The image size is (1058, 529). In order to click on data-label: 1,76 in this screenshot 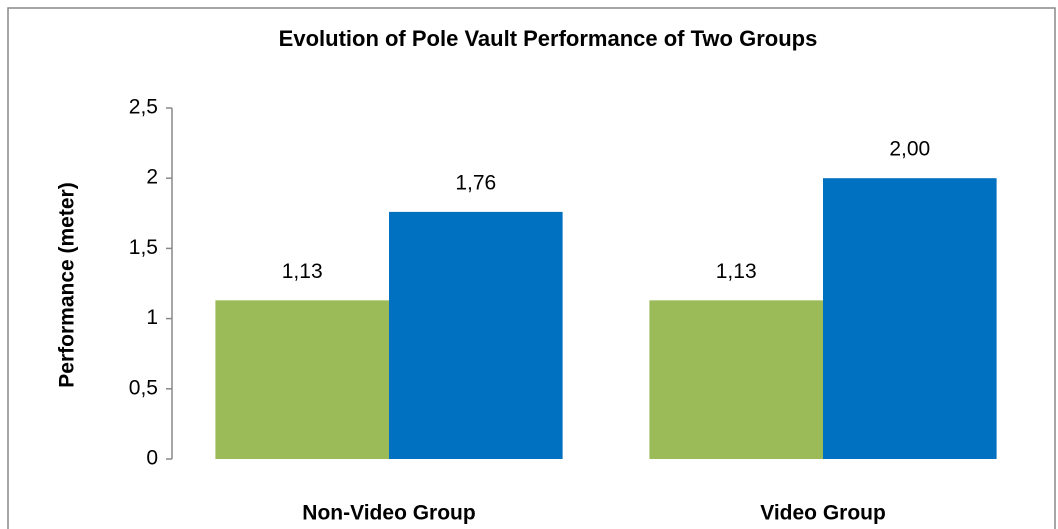, I will do `click(475, 182)`.